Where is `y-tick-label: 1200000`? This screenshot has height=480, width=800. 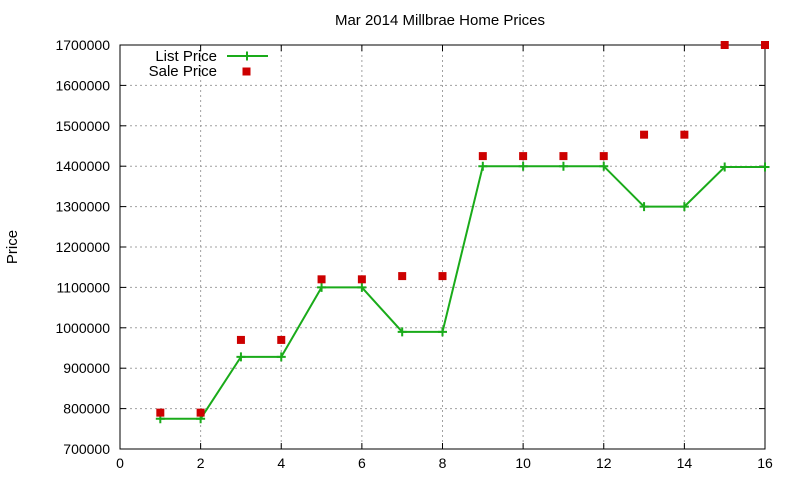
y-tick-label: 1200000 is located at coordinates (82, 247).